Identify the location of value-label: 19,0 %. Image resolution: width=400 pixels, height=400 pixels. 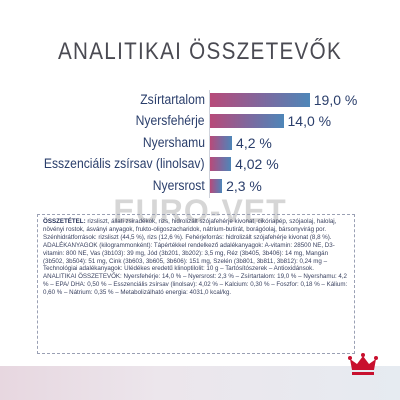
(335, 100).